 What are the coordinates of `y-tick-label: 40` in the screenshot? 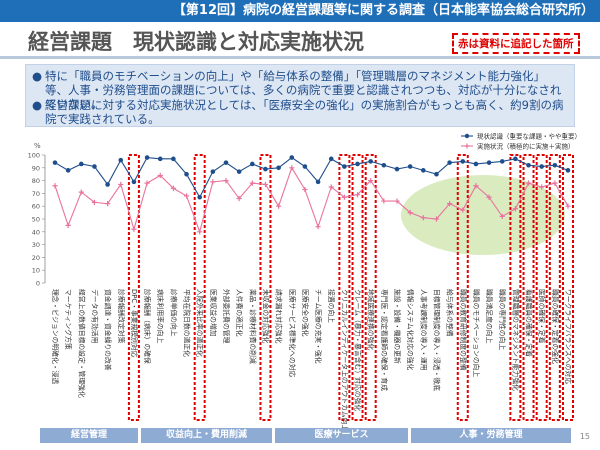 It's located at (36, 232).